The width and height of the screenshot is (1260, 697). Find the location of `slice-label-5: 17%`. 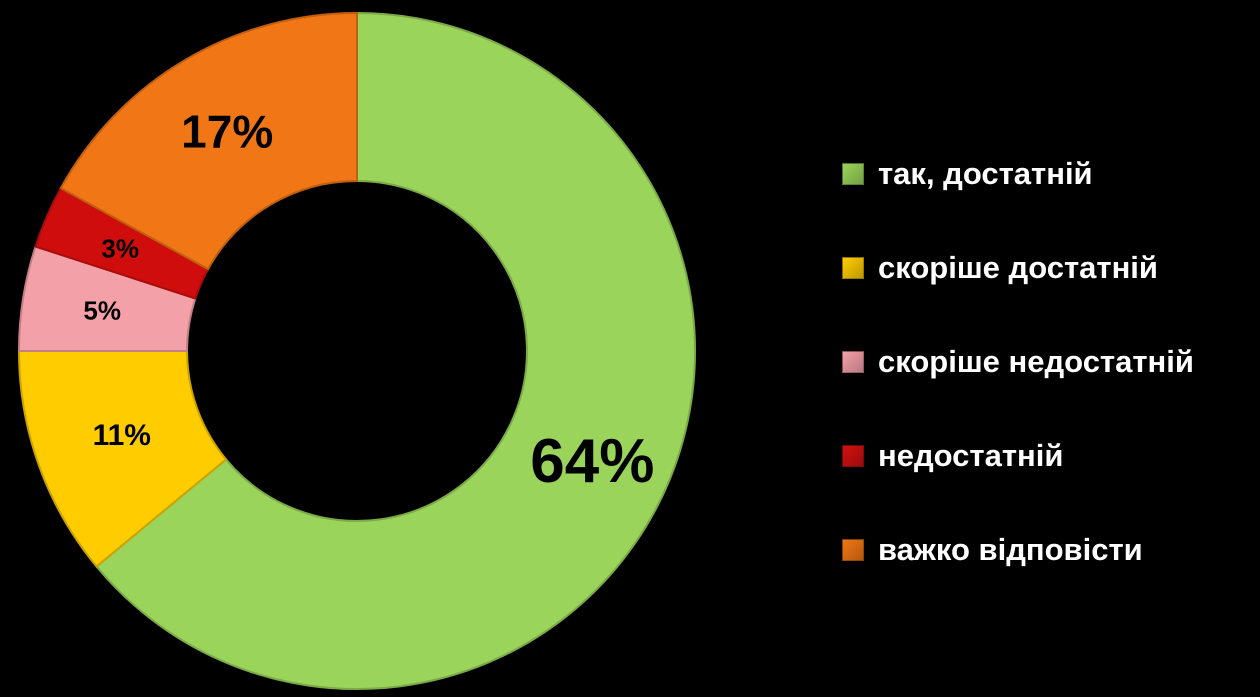

slice-label-5: 17% is located at coordinates (227, 132).